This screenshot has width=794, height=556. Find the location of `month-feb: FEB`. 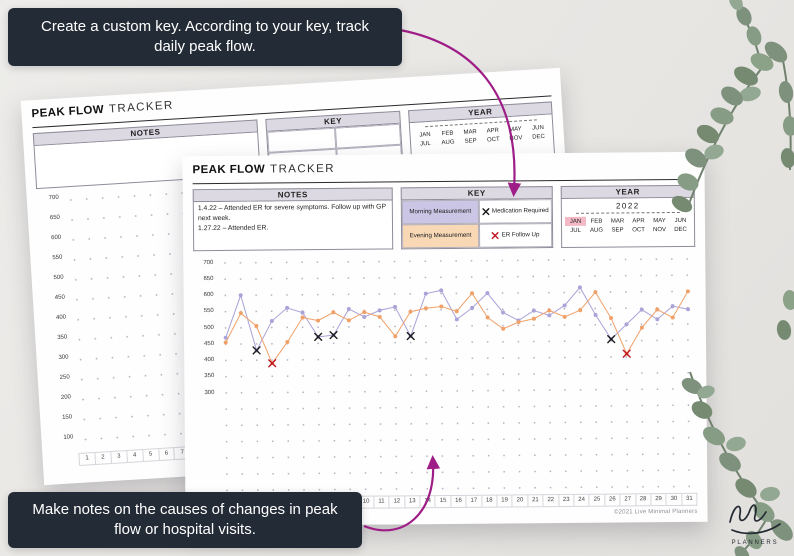

month-feb: FEB is located at coordinates (596, 221).